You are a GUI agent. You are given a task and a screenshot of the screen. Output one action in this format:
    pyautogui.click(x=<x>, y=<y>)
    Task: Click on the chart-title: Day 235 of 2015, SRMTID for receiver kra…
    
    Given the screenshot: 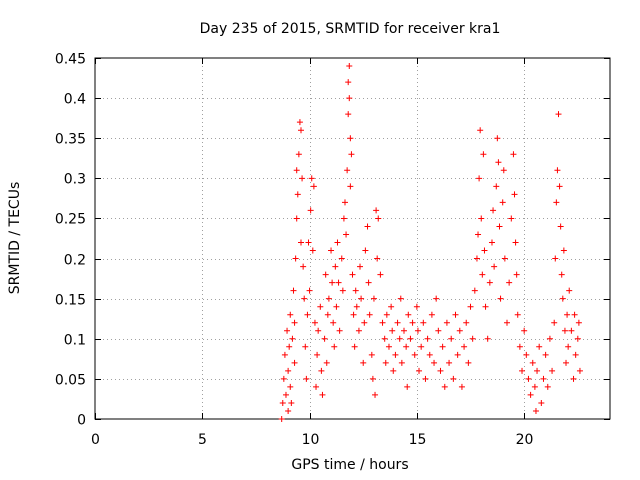 What is the action you would take?
    pyautogui.click(x=350, y=29)
    